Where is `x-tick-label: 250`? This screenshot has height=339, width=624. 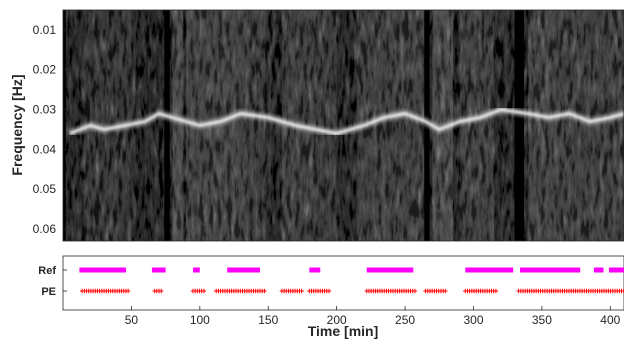 x-tick-label: 250 is located at coordinates (405, 320).